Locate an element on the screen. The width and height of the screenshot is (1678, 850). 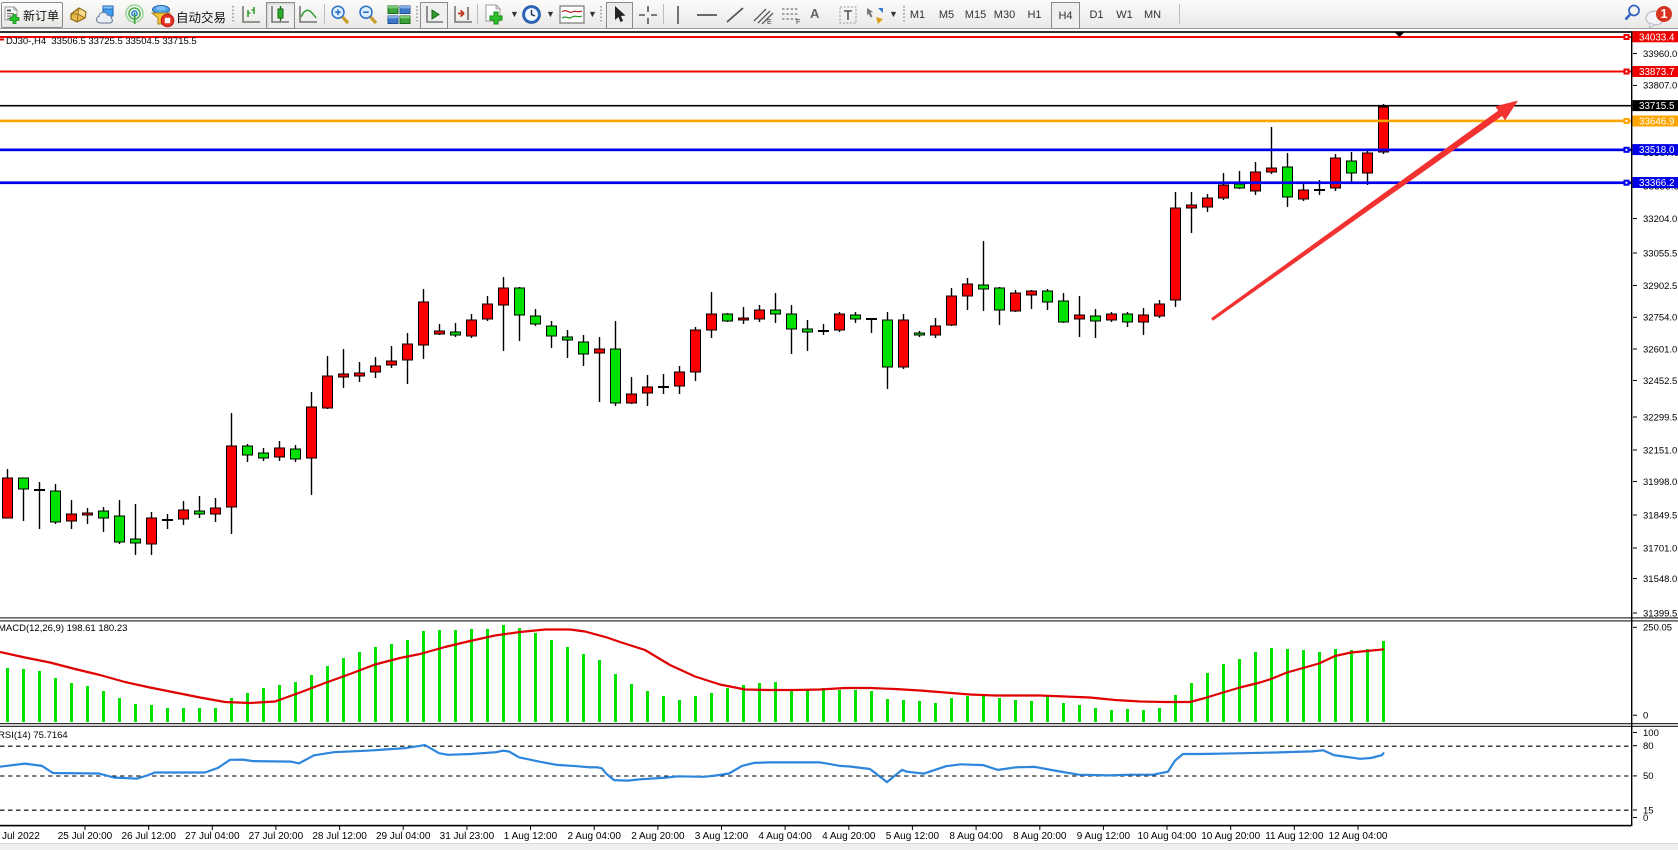
svg-text: 10 Aug 04:00 is located at coordinates (1167, 836).